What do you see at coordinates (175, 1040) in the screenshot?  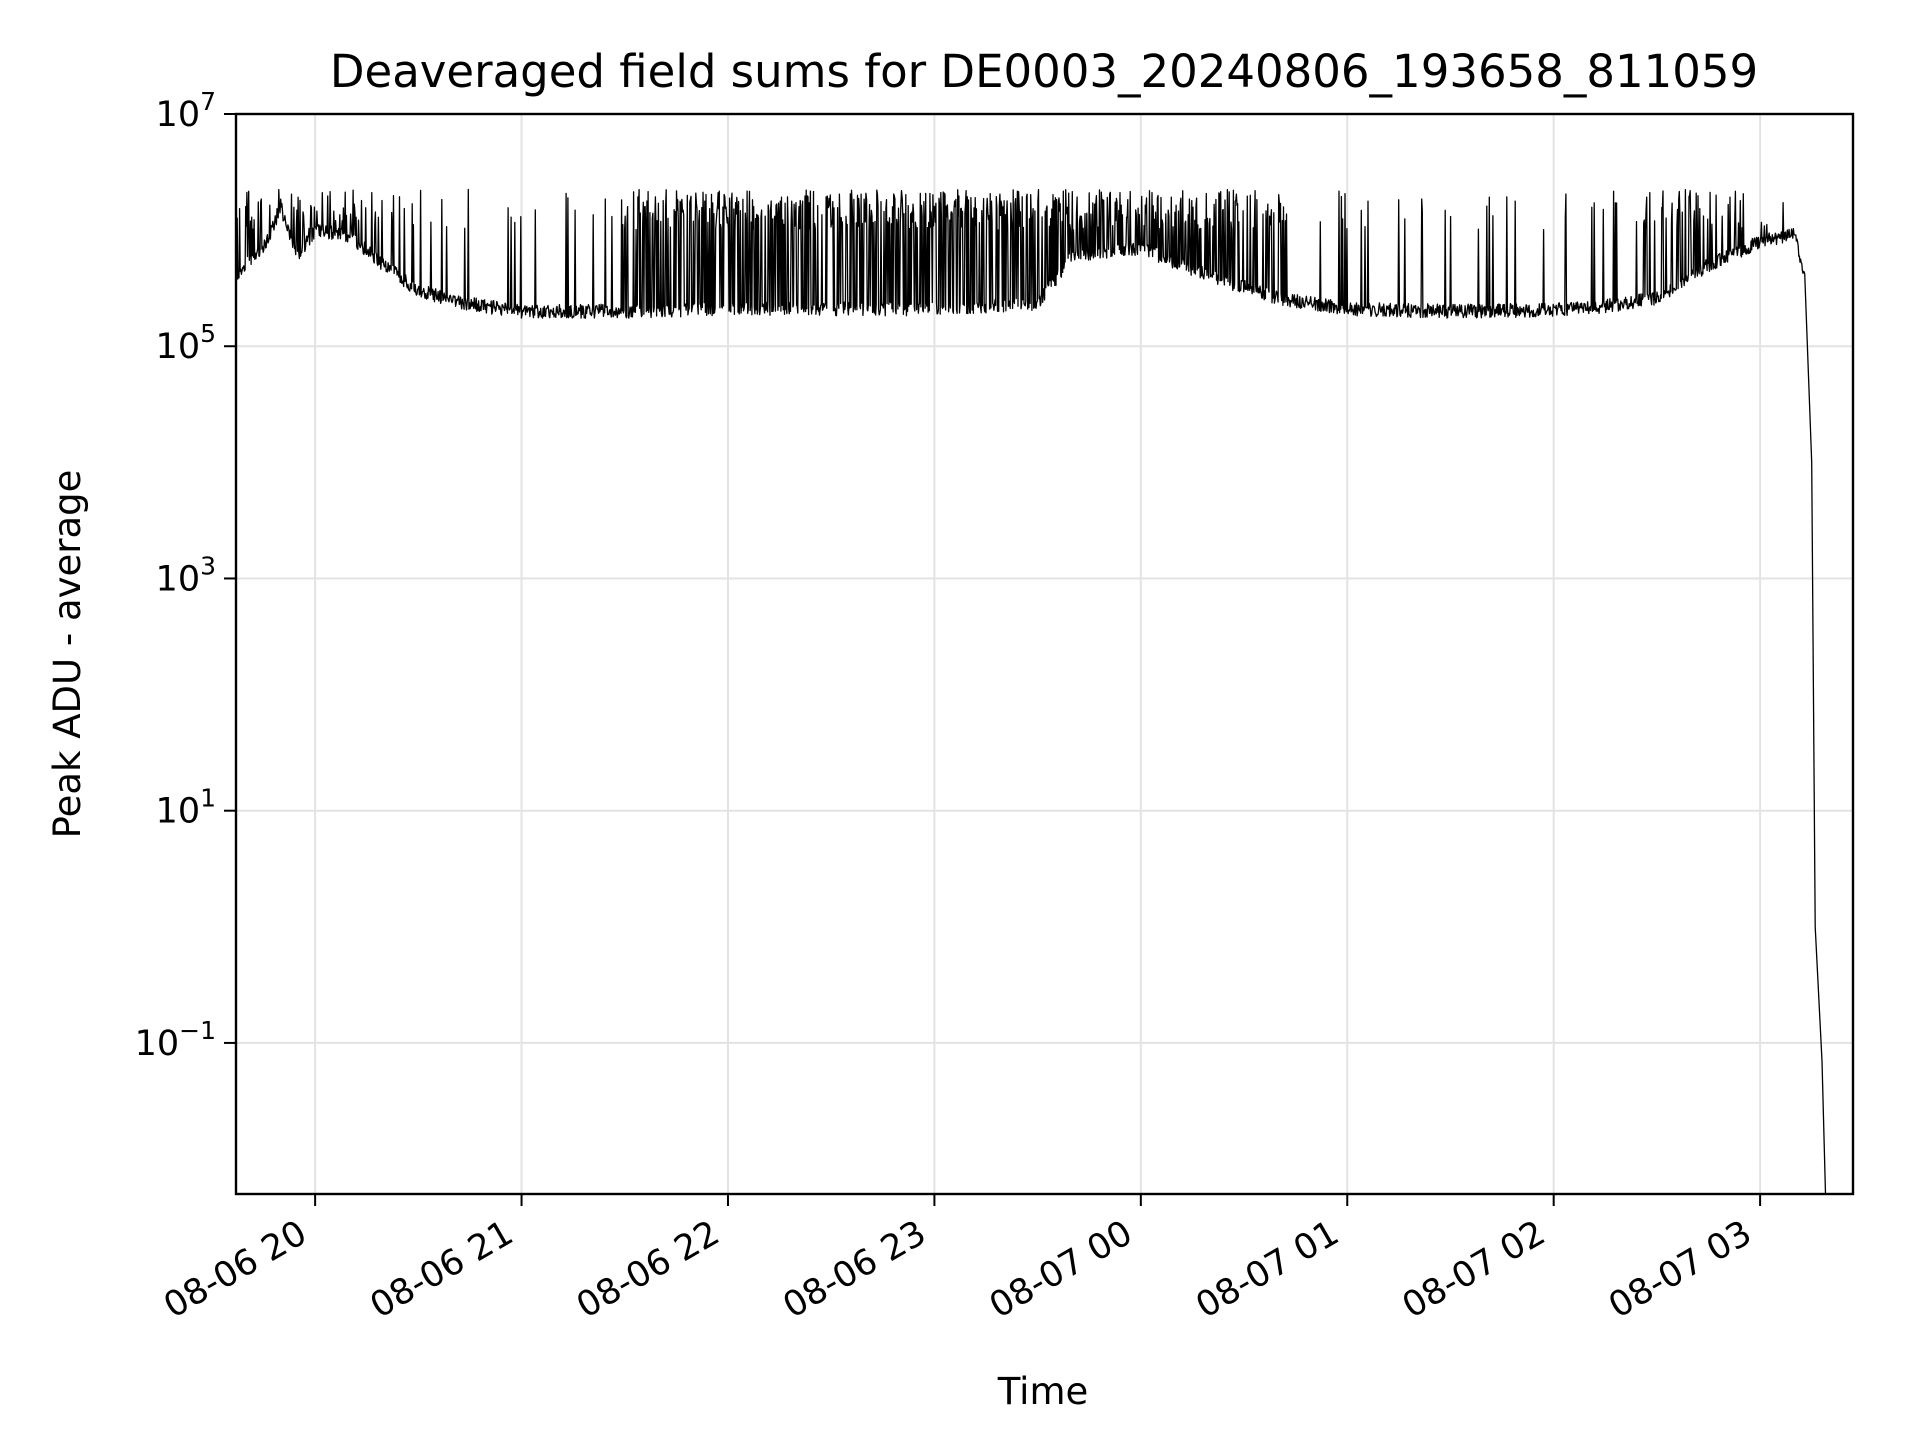 I see `y-tick-label: 10⁻¹` at bounding box center [175, 1040].